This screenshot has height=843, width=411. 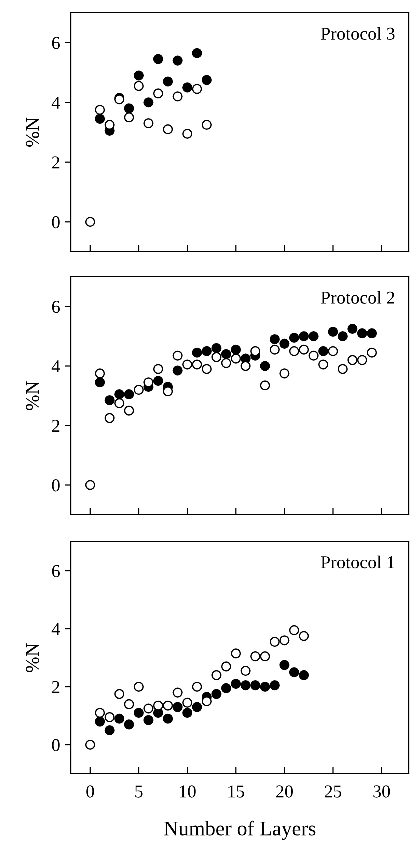 What do you see at coordinates (333, 792) in the screenshot?
I see `x-tick-label: 25` at bounding box center [333, 792].